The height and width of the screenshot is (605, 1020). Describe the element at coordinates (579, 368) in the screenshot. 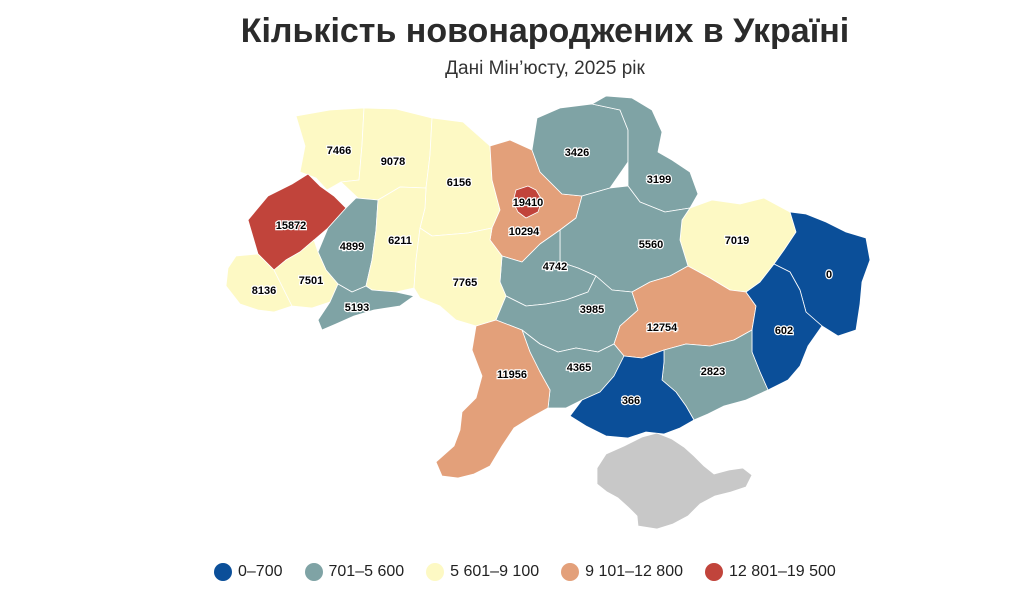

I see `value-label-mykolaiv: 4365` at that location.